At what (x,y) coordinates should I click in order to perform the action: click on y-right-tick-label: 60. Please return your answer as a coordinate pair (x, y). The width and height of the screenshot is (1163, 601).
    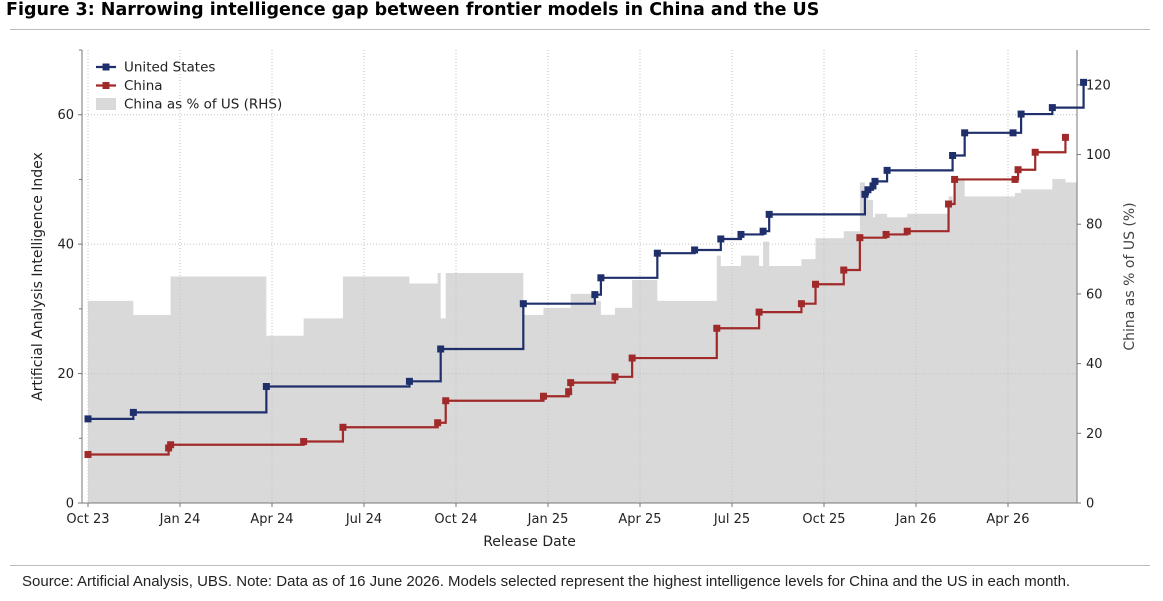
    Looking at the image, I should click on (1094, 294).